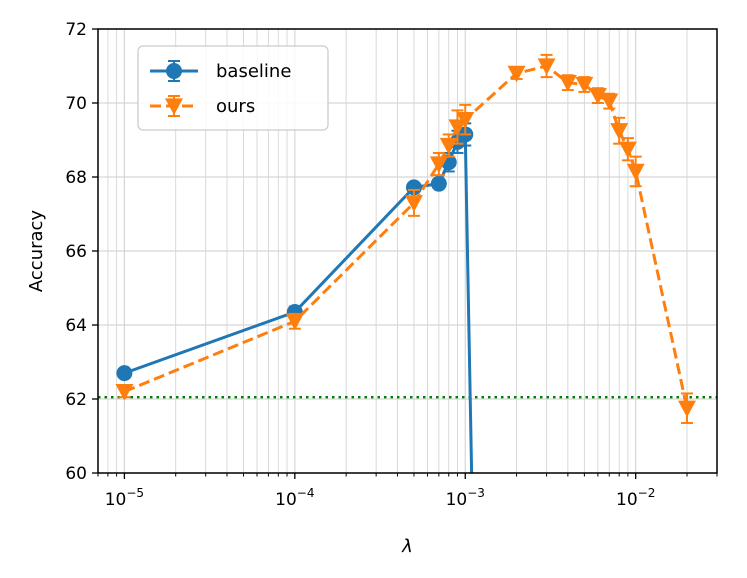 The image size is (747, 578). Describe the element at coordinates (76, 326) in the screenshot. I see `y-tick-label: 64` at that location.